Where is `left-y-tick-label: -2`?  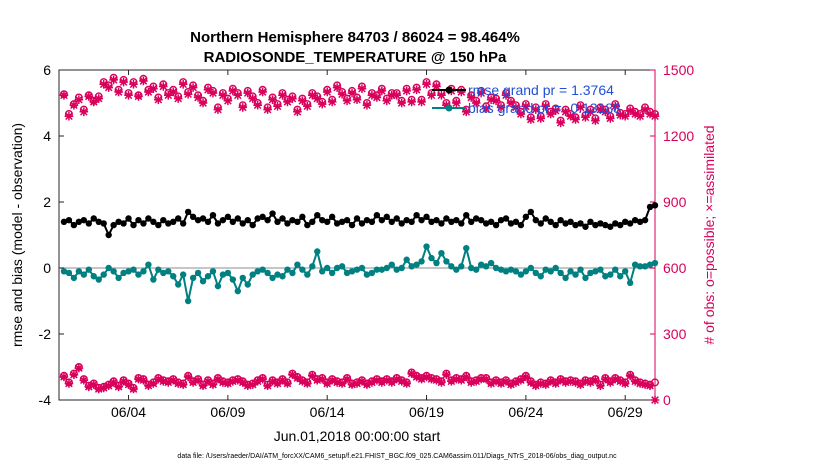
left-y-tick-label: -2 is located at coordinates (45, 334).